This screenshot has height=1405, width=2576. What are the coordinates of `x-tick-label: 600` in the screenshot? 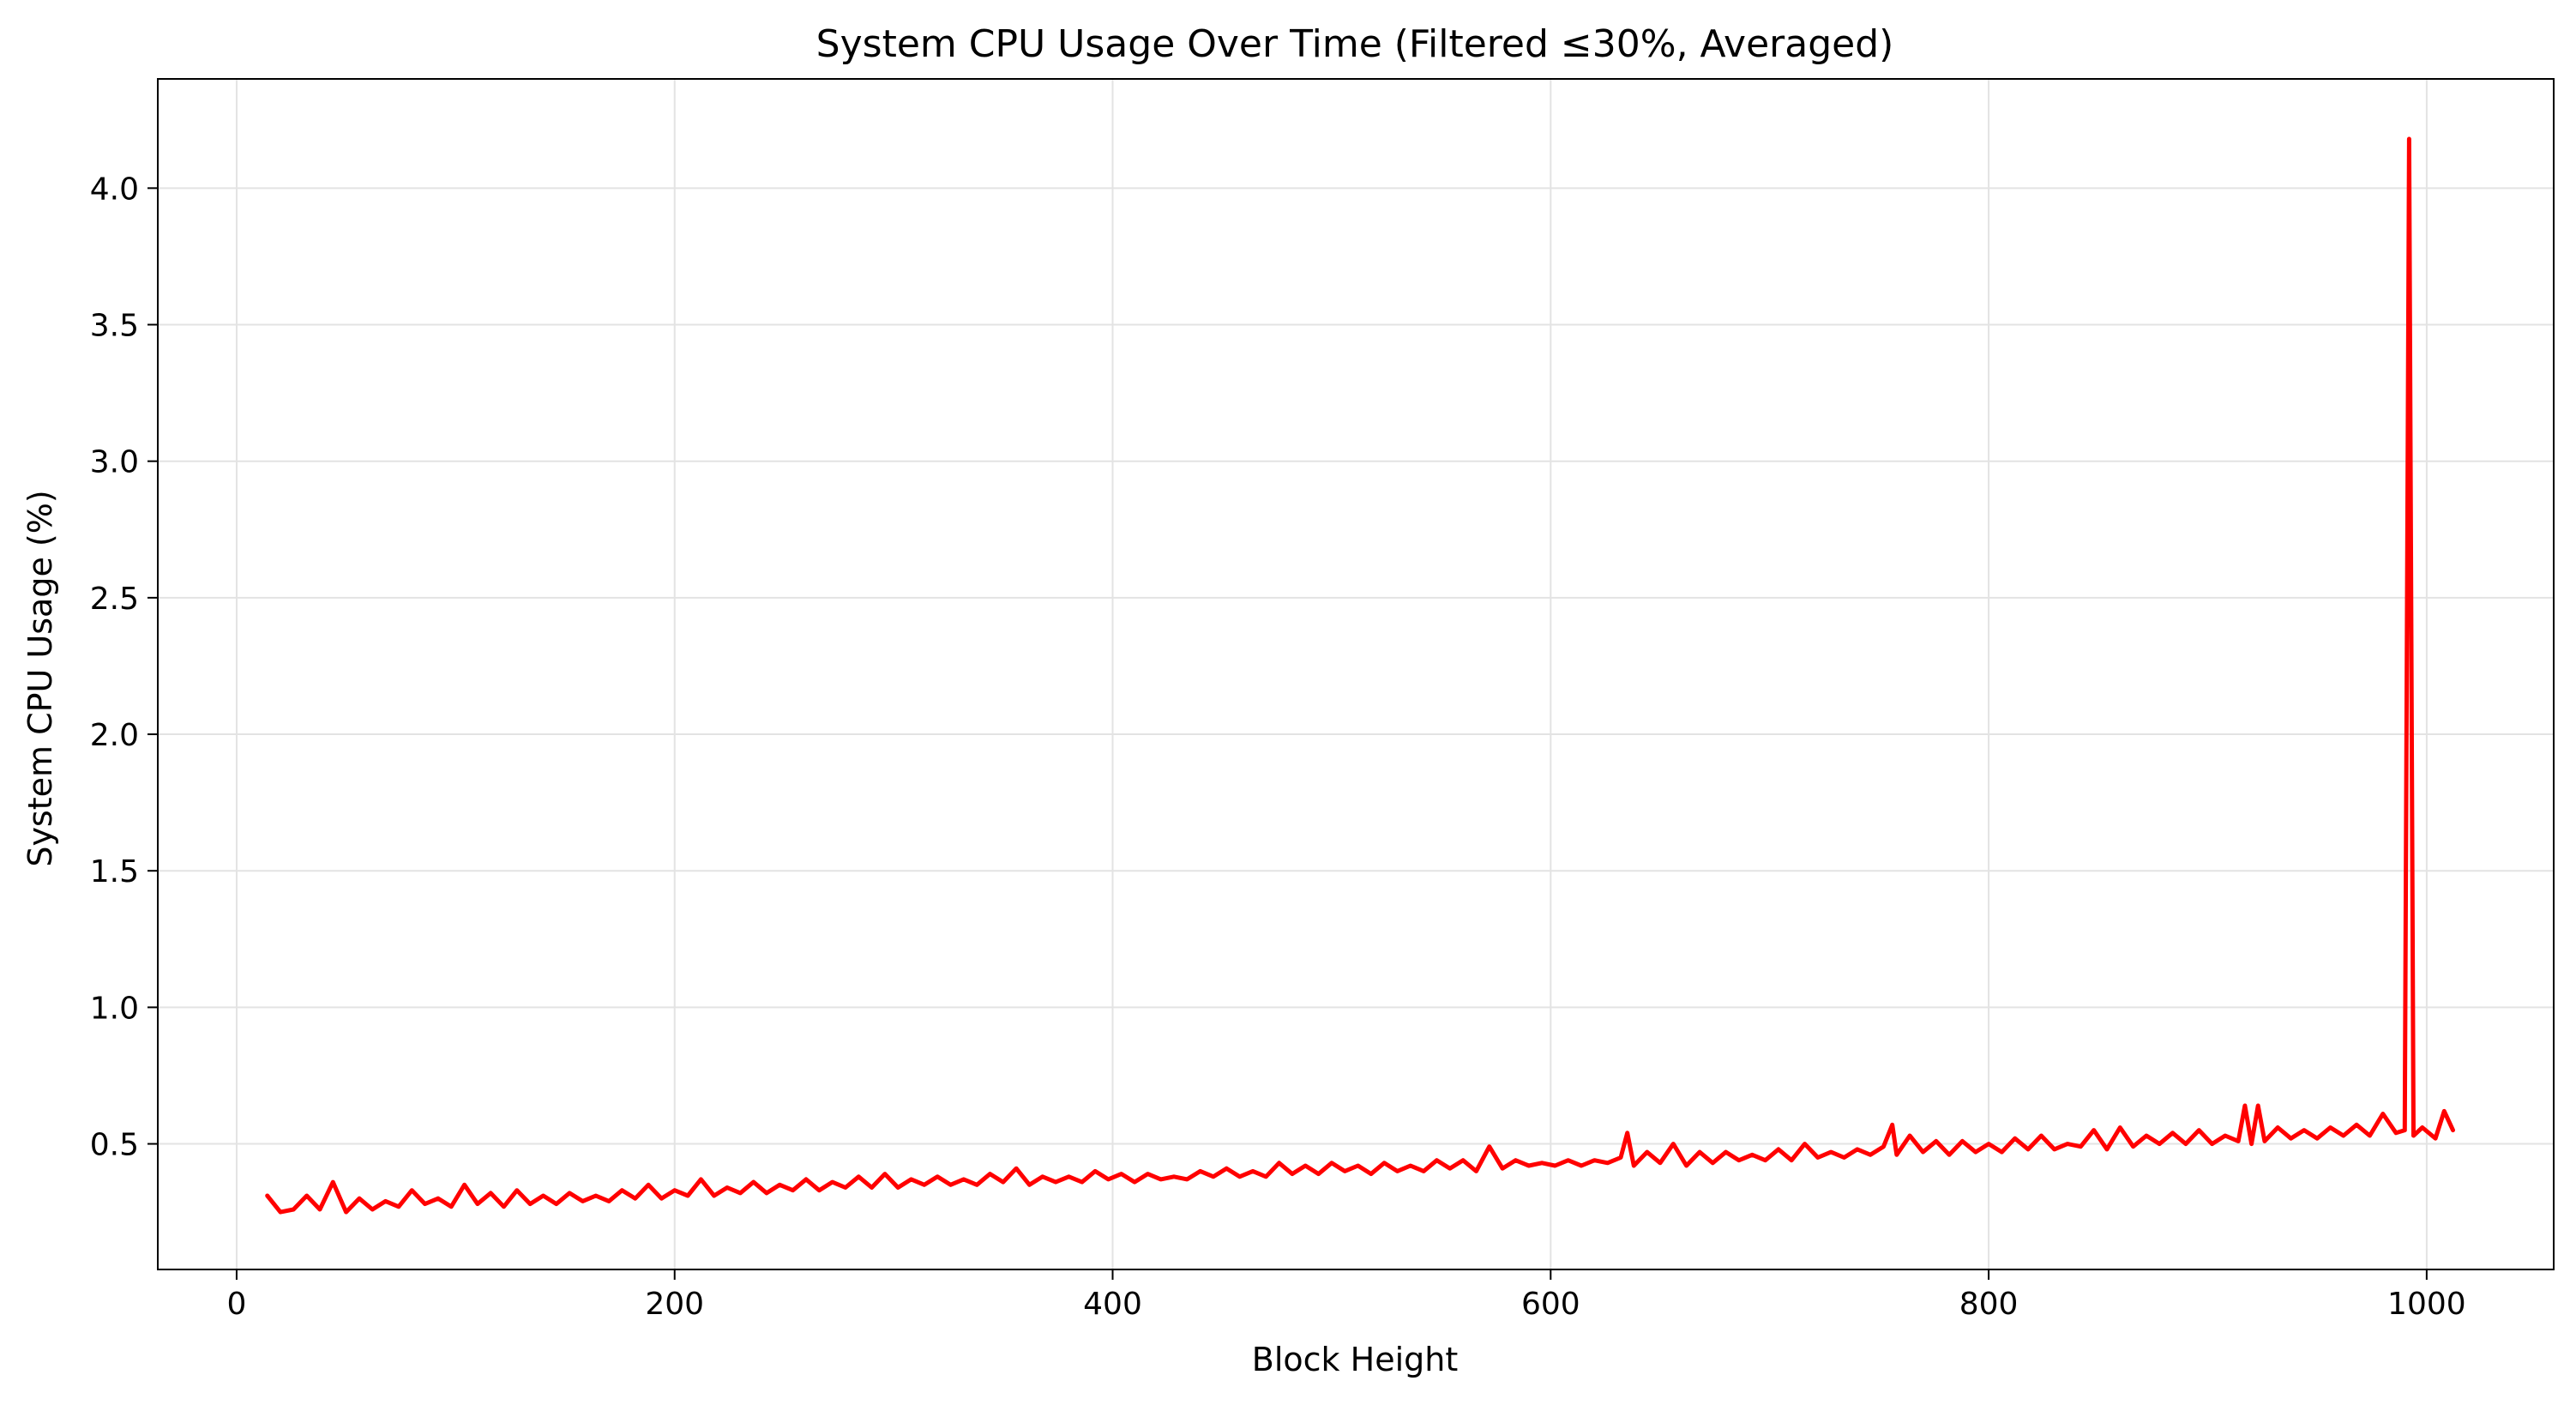 It's located at (1550, 1304).